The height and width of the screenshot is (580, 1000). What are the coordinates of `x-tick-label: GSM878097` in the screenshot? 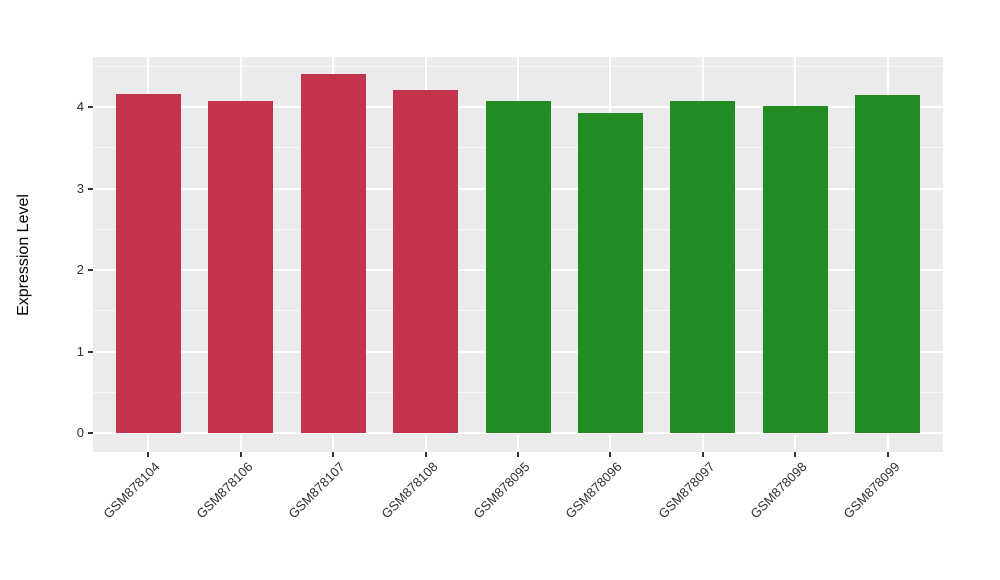 It's located at (686, 490).